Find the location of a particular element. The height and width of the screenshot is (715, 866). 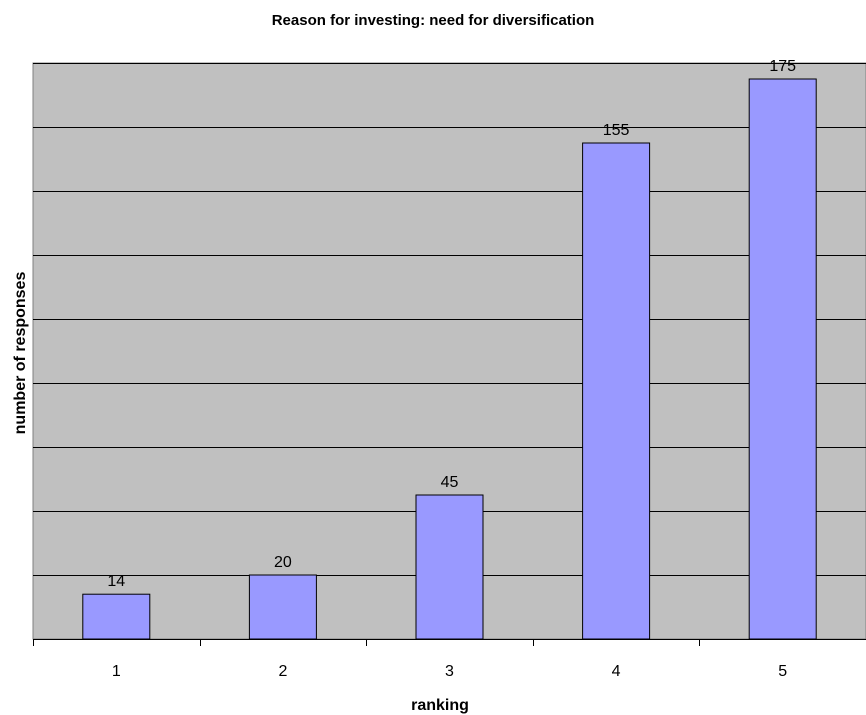

x-axis-title: ranking is located at coordinates (440, 705).